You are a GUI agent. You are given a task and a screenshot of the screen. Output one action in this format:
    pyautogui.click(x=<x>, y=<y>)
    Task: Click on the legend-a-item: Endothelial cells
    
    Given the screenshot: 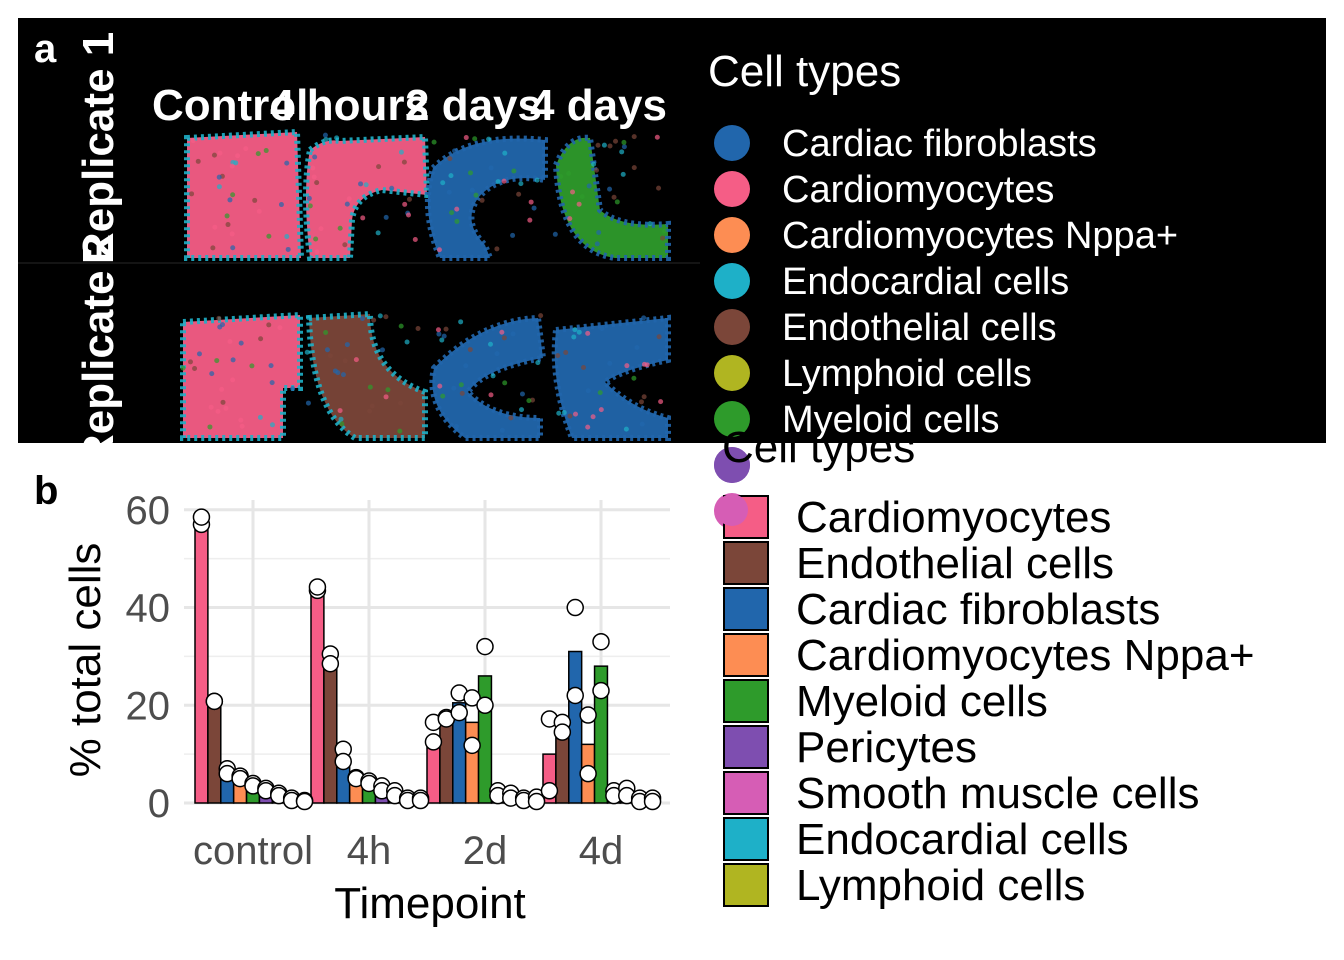 What is the action you would take?
    pyautogui.click(x=885, y=328)
    